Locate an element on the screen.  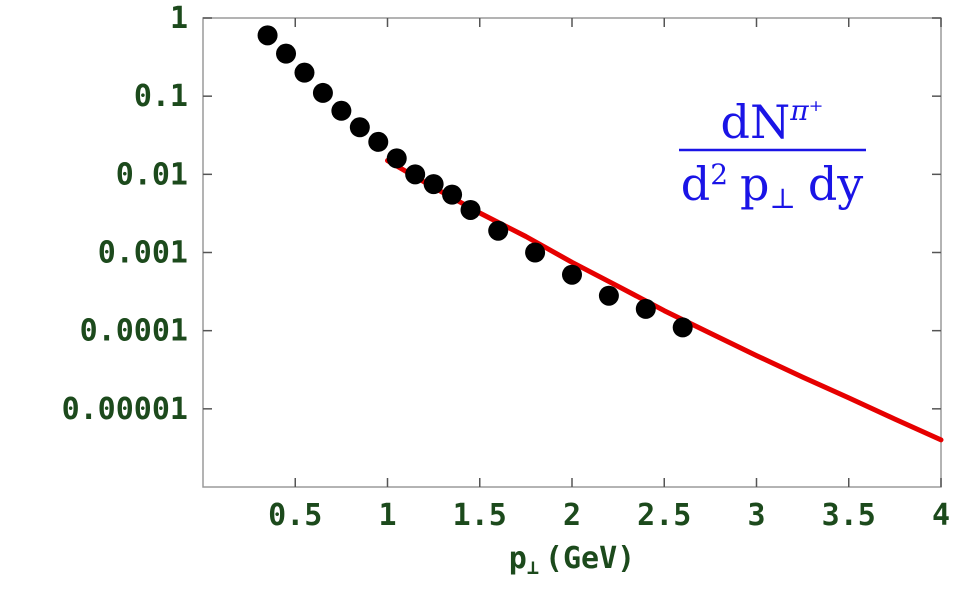
y-tick-label: 1 is located at coordinates (179, 18).